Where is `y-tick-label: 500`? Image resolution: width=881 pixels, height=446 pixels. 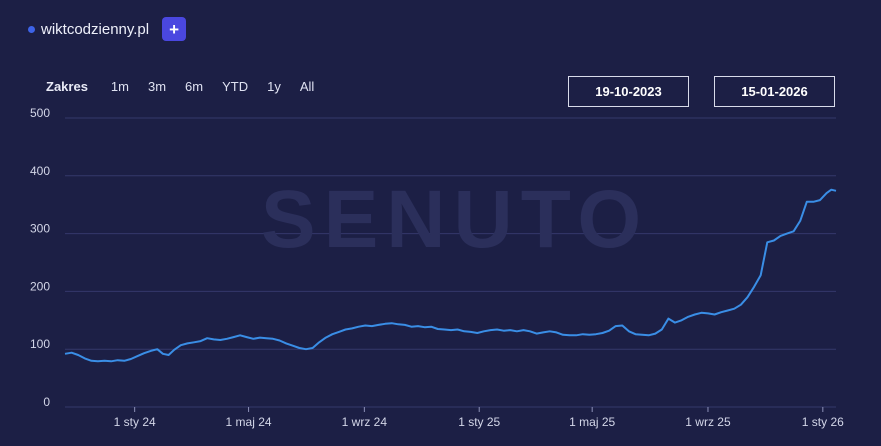
y-tick-label: 500 is located at coordinates (40, 113).